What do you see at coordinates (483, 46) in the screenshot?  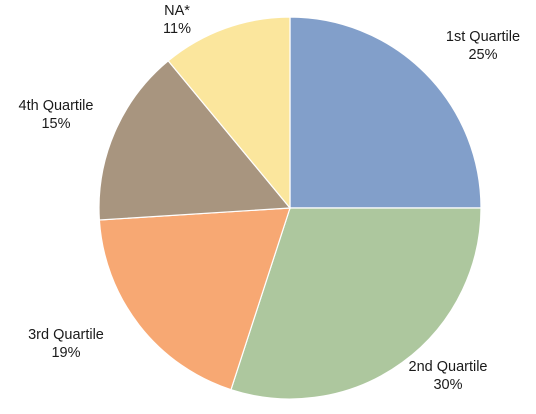 I see `slice-label: 1st Quartile 25%` at bounding box center [483, 46].